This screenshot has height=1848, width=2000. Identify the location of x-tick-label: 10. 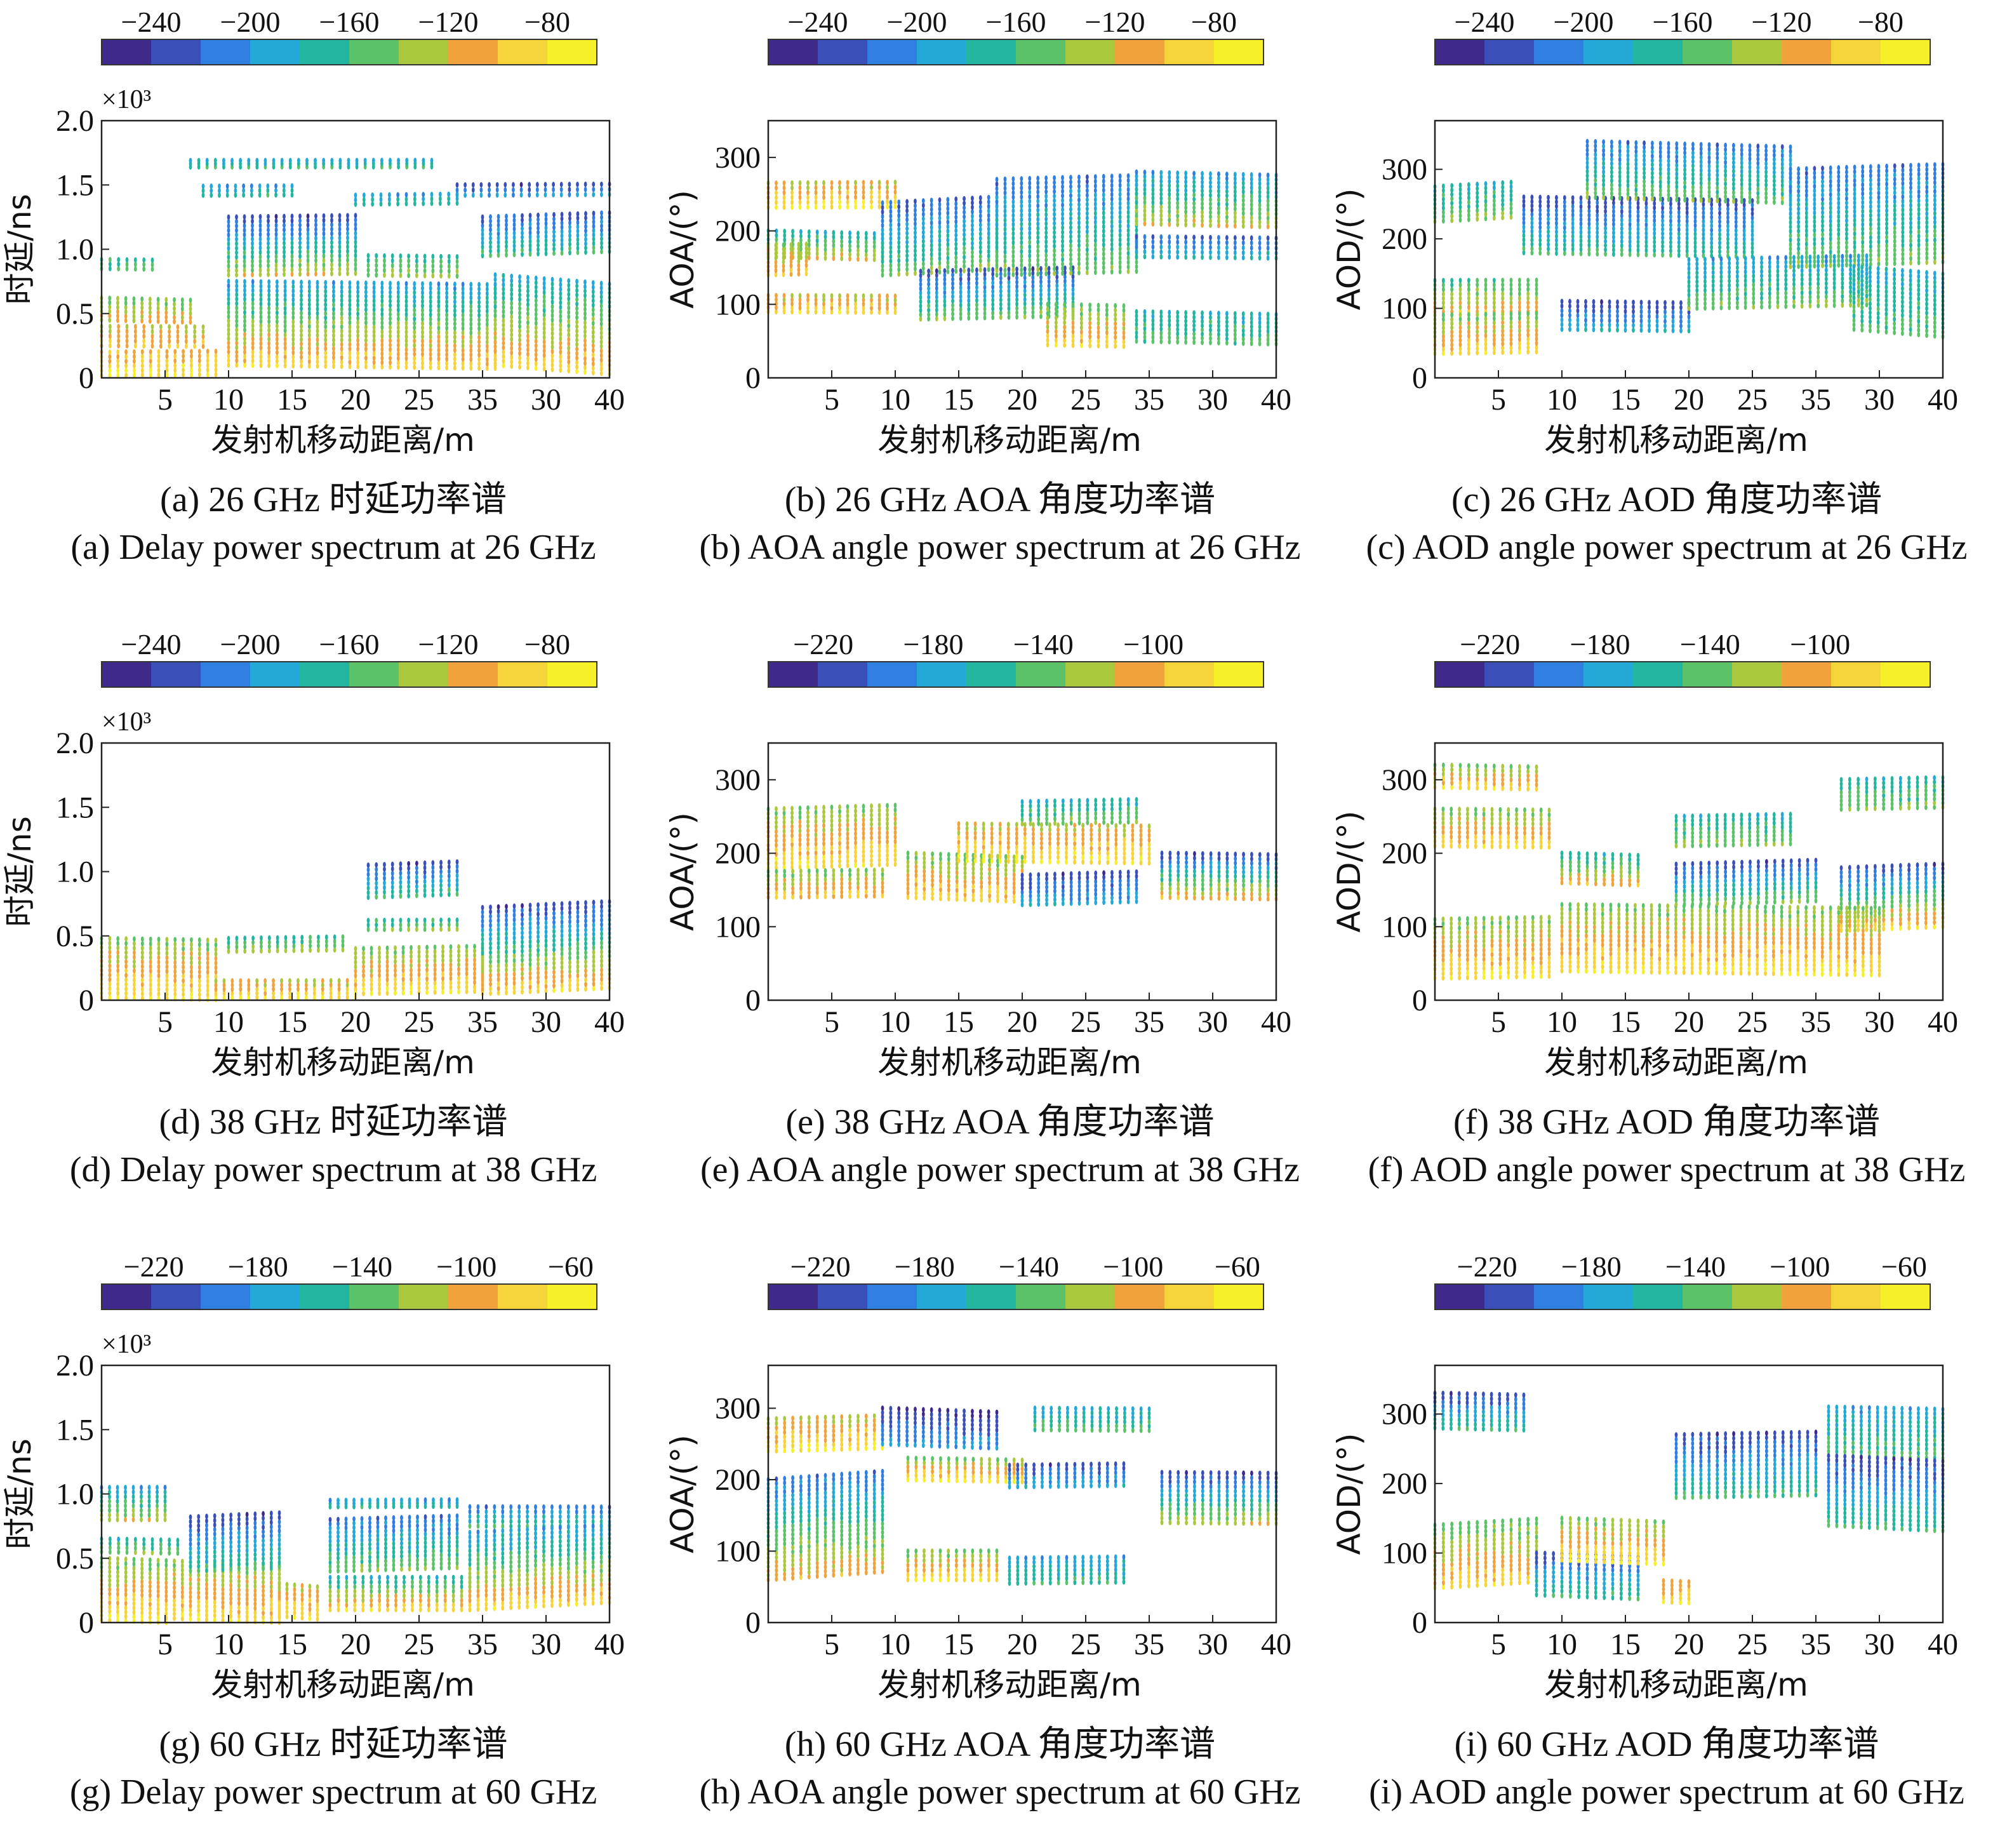
(228, 400).